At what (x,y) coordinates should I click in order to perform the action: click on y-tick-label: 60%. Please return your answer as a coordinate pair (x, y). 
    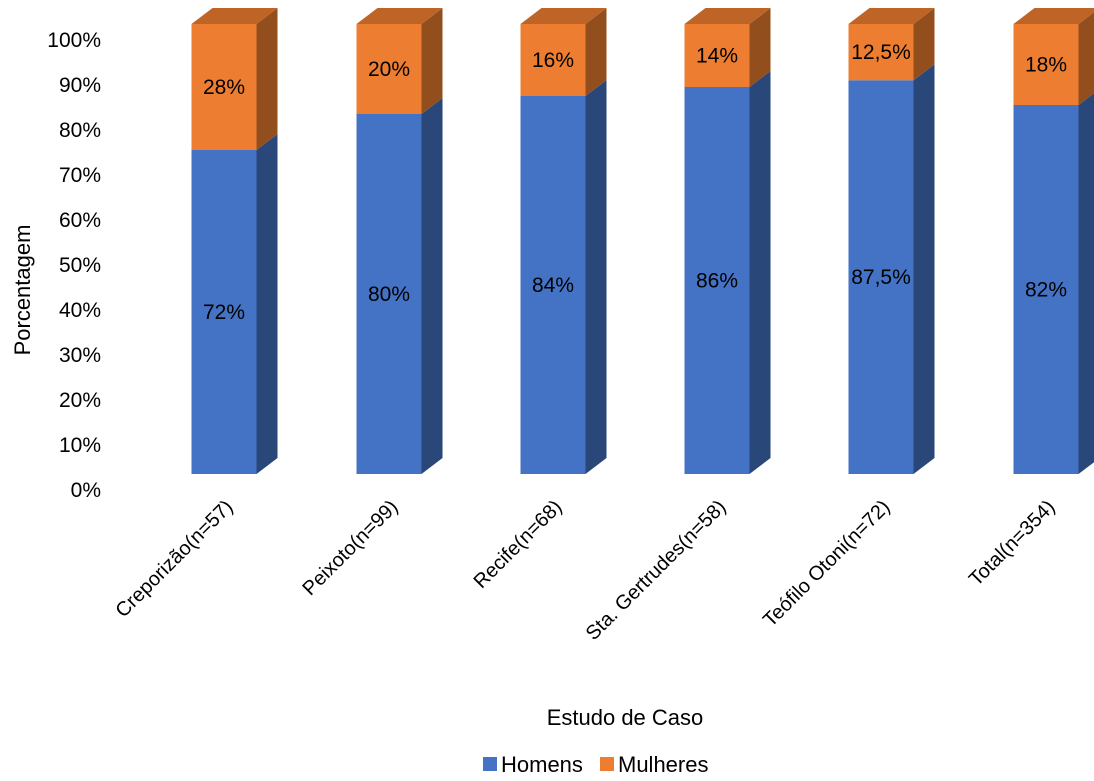
    Looking at the image, I should click on (80, 220).